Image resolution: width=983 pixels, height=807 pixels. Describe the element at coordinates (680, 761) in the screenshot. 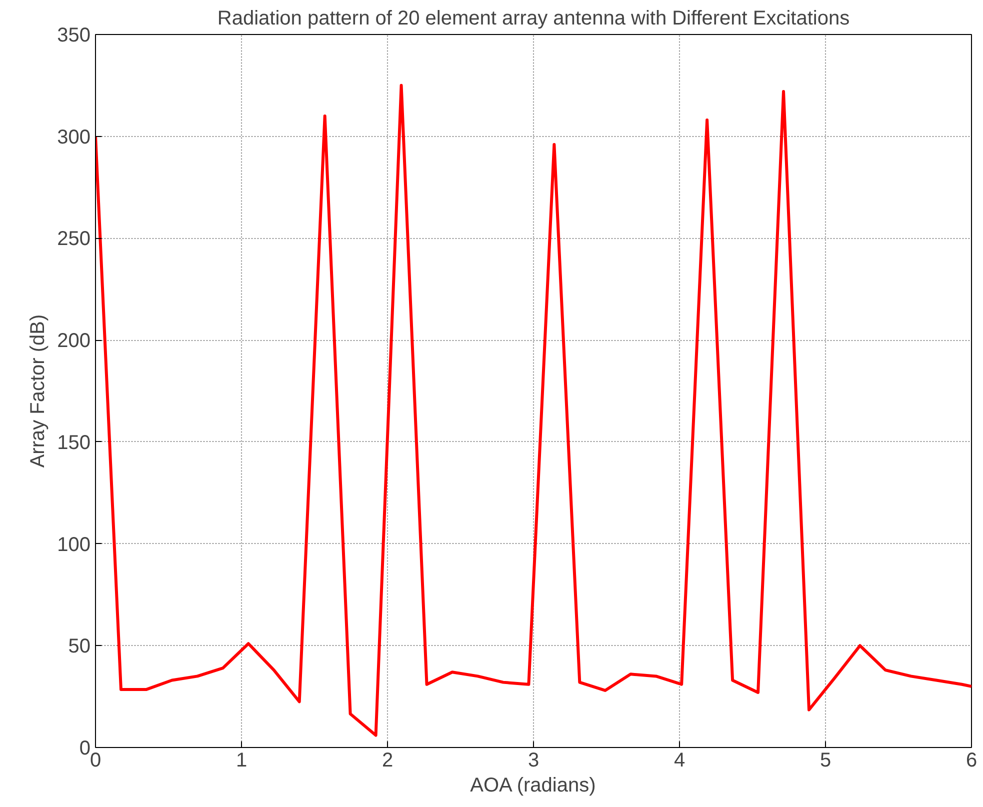

I see `x-tick-label: 4` at that location.